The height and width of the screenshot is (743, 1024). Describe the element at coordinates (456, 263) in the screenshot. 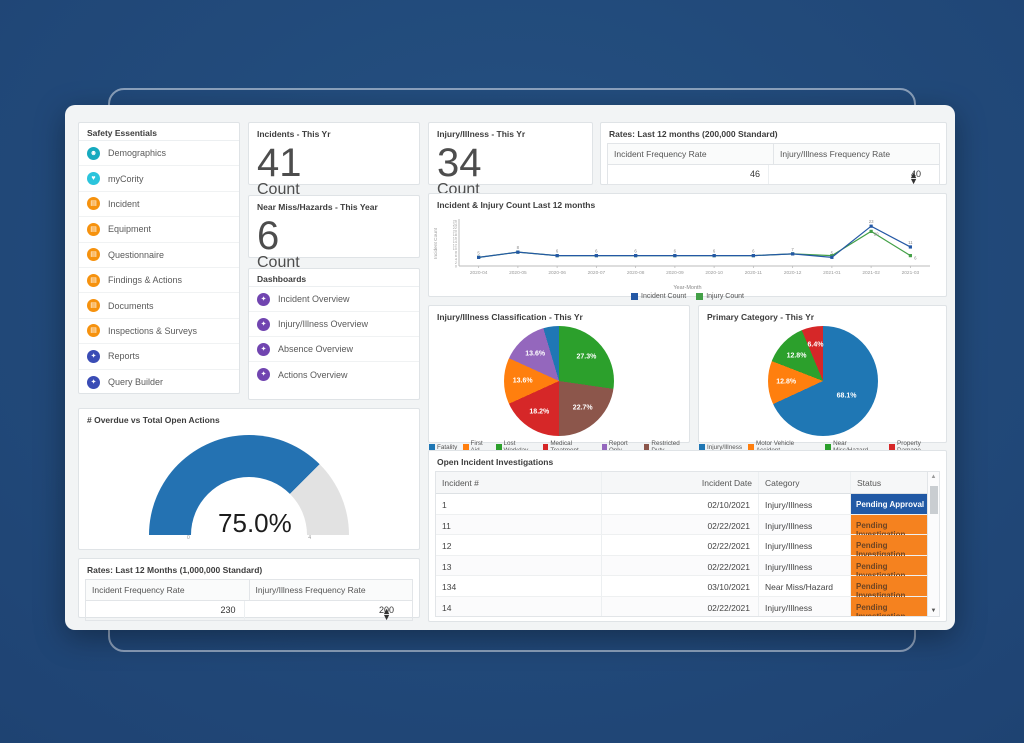

I see `svg-text: 2` at that location.